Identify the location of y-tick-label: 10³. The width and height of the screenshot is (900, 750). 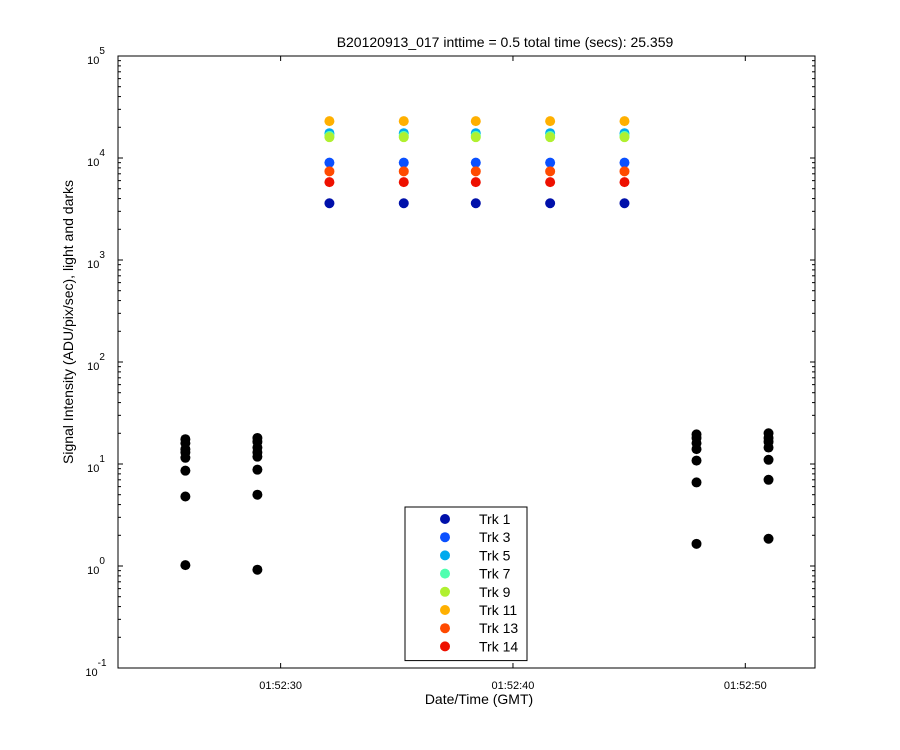
(96, 260).